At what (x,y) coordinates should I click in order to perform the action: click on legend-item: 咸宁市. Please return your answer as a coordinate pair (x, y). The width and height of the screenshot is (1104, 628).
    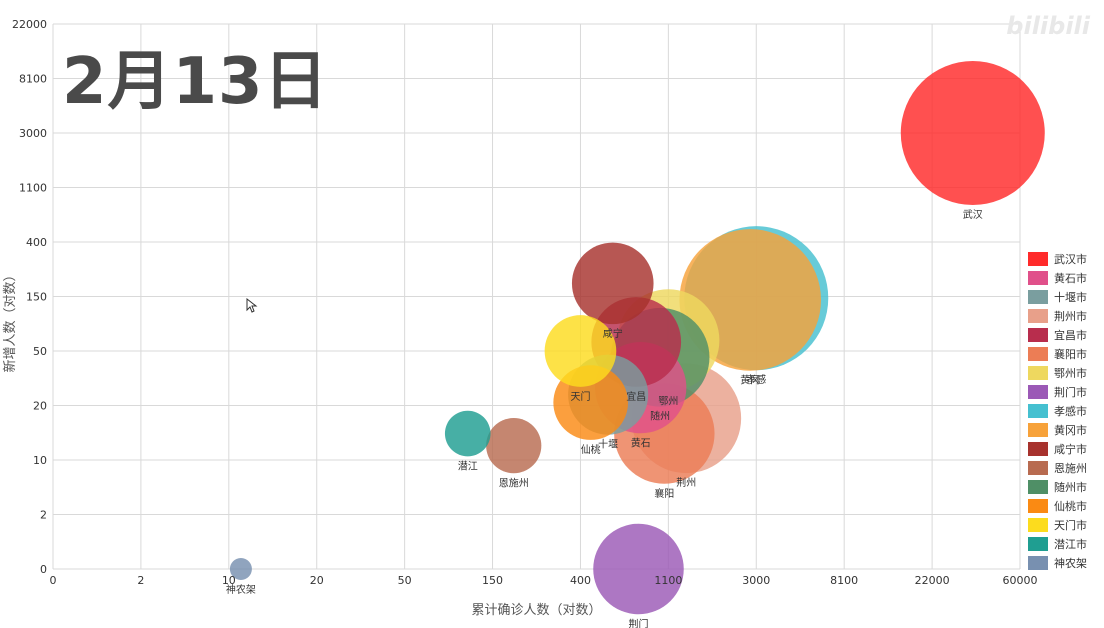
    Looking at the image, I should click on (1057, 448).